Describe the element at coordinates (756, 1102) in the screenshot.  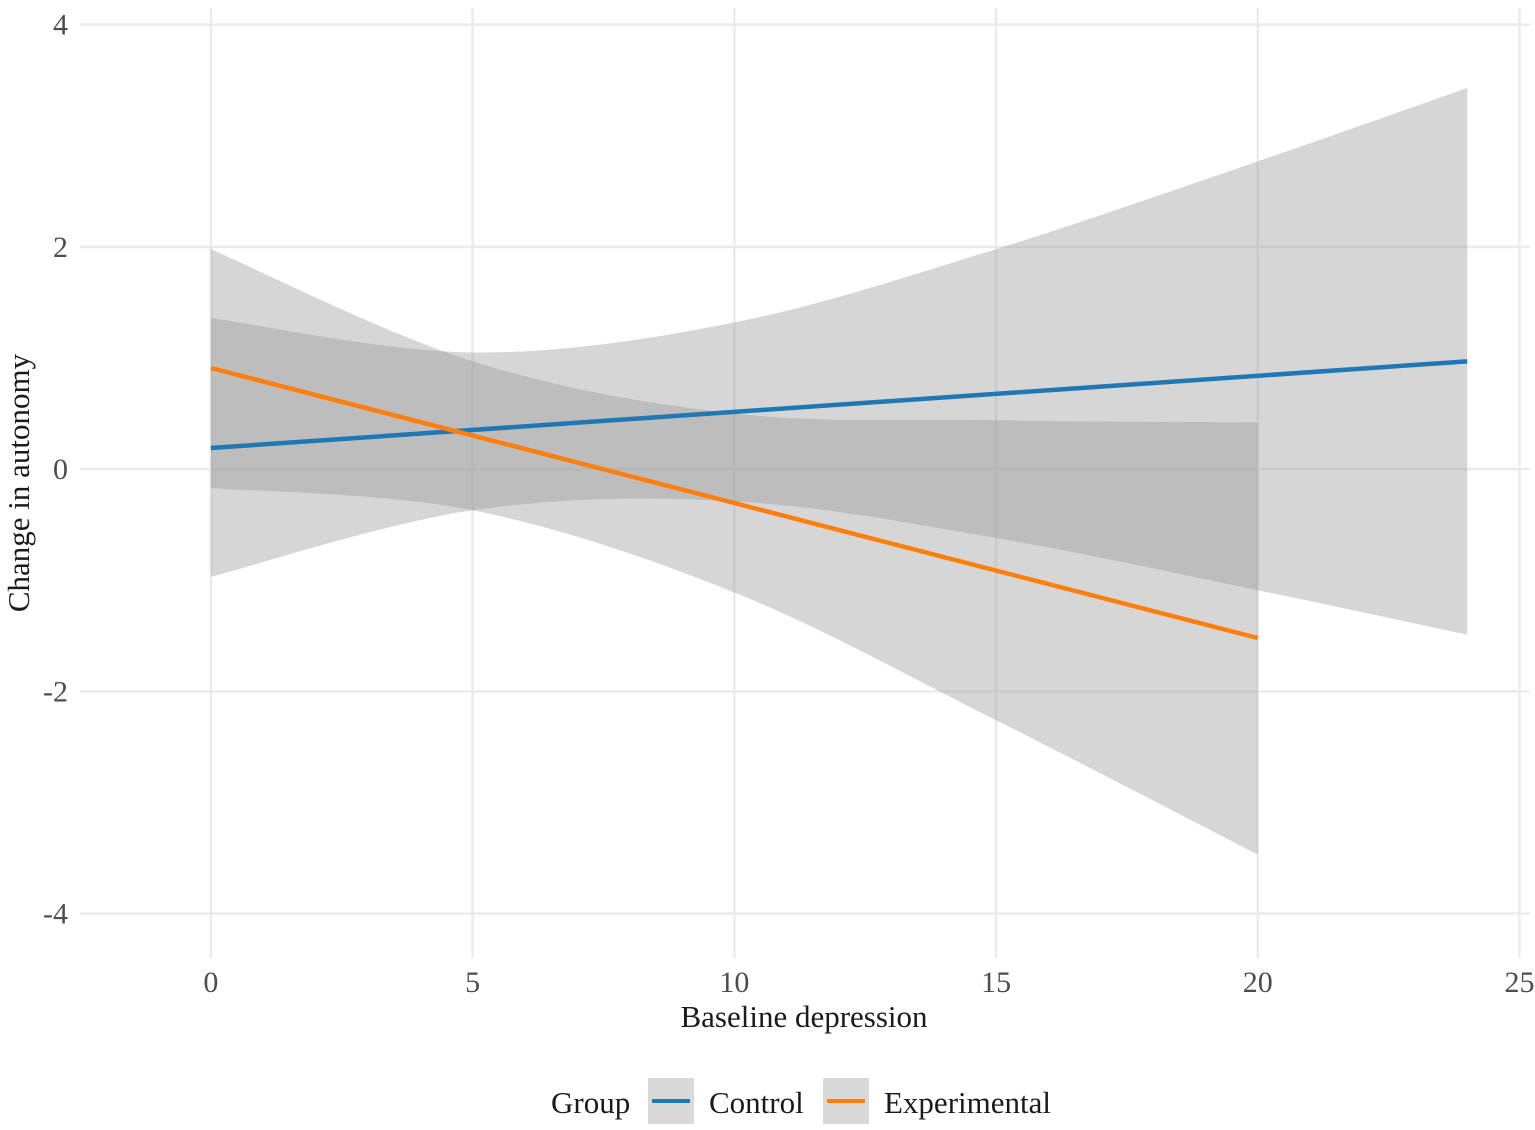
I see `legend-label-control: Control` at that location.